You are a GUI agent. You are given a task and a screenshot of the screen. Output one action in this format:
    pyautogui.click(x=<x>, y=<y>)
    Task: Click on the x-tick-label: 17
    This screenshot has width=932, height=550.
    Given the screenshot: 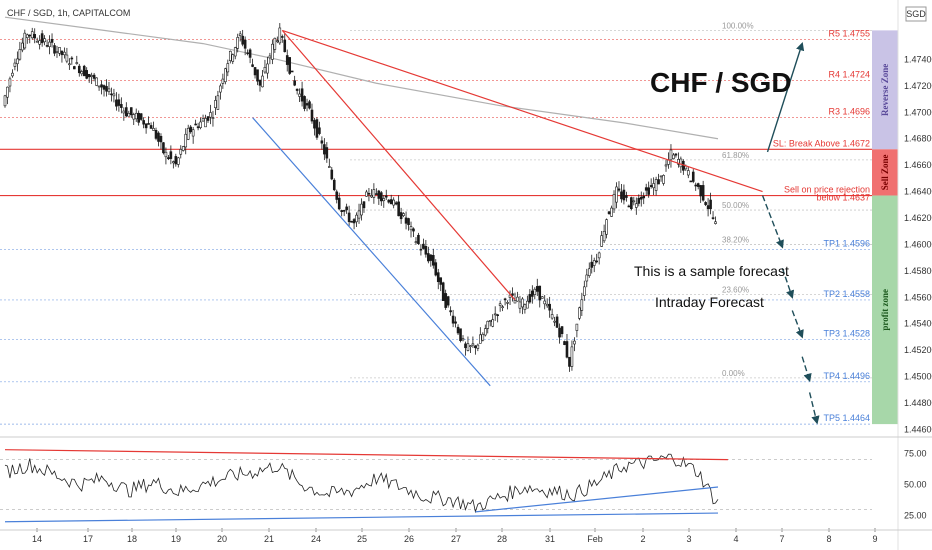 What is the action you would take?
    pyautogui.click(x=88, y=539)
    